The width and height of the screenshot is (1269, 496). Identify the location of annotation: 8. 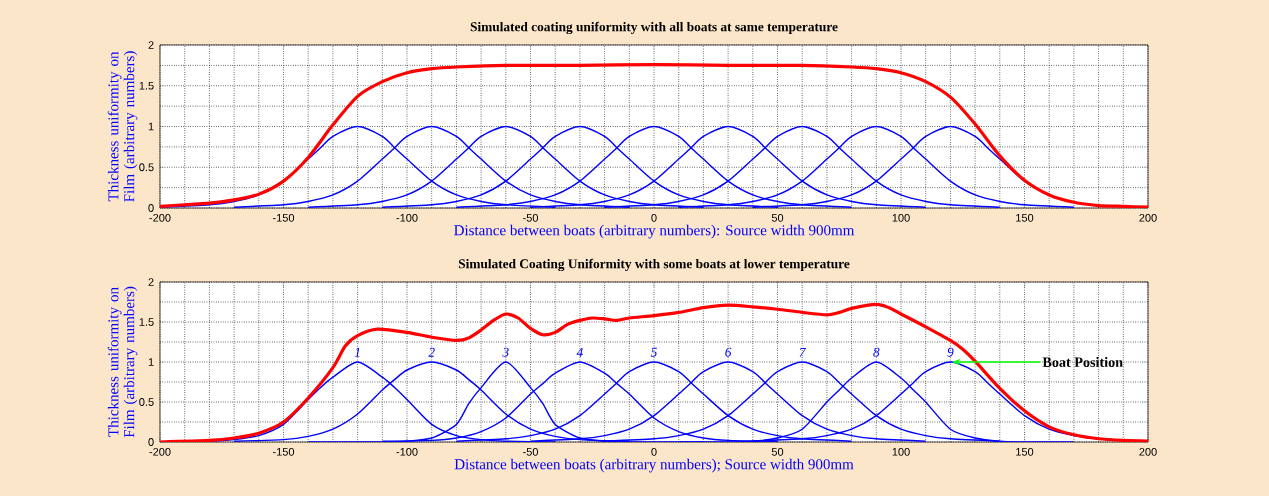
(876, 352).